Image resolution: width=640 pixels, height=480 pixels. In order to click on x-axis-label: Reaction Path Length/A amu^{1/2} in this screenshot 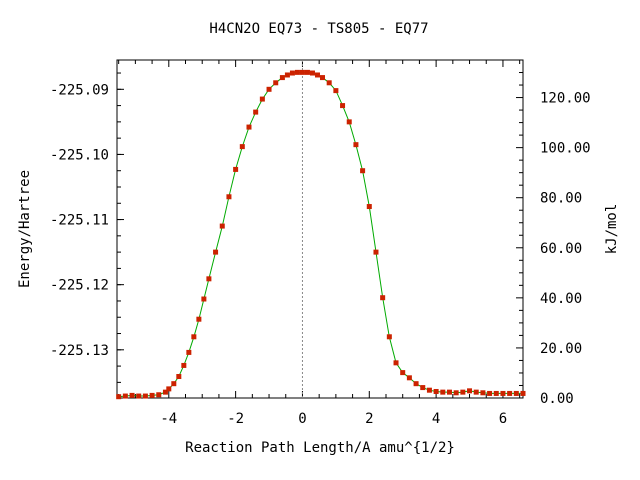, I will do `click(320, 448)`.